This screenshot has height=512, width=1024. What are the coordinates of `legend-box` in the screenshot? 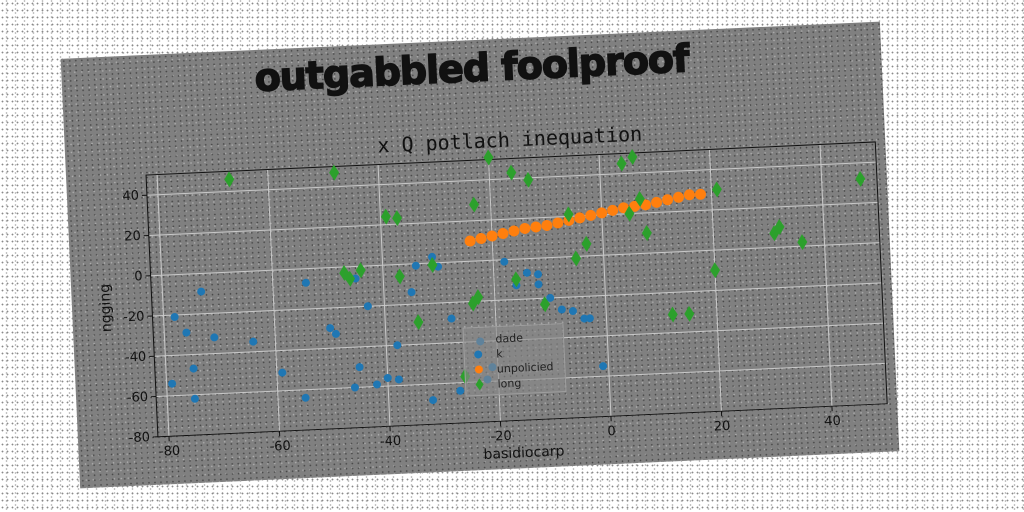 It's located at (514, 360).